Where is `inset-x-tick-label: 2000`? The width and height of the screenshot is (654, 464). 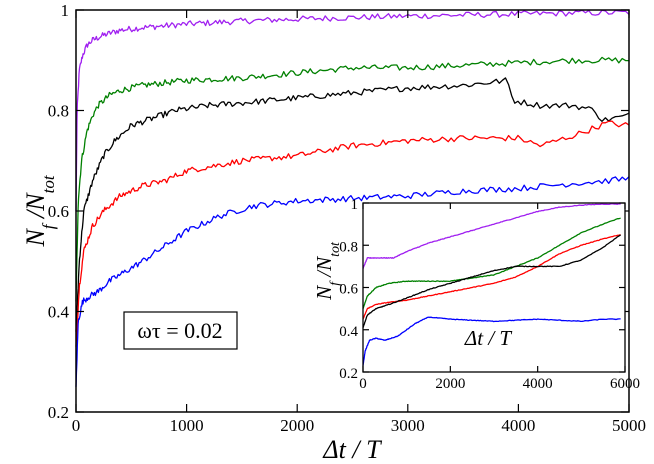
inset-x-tick-label: 2000 is located at coordinates (450, 384).